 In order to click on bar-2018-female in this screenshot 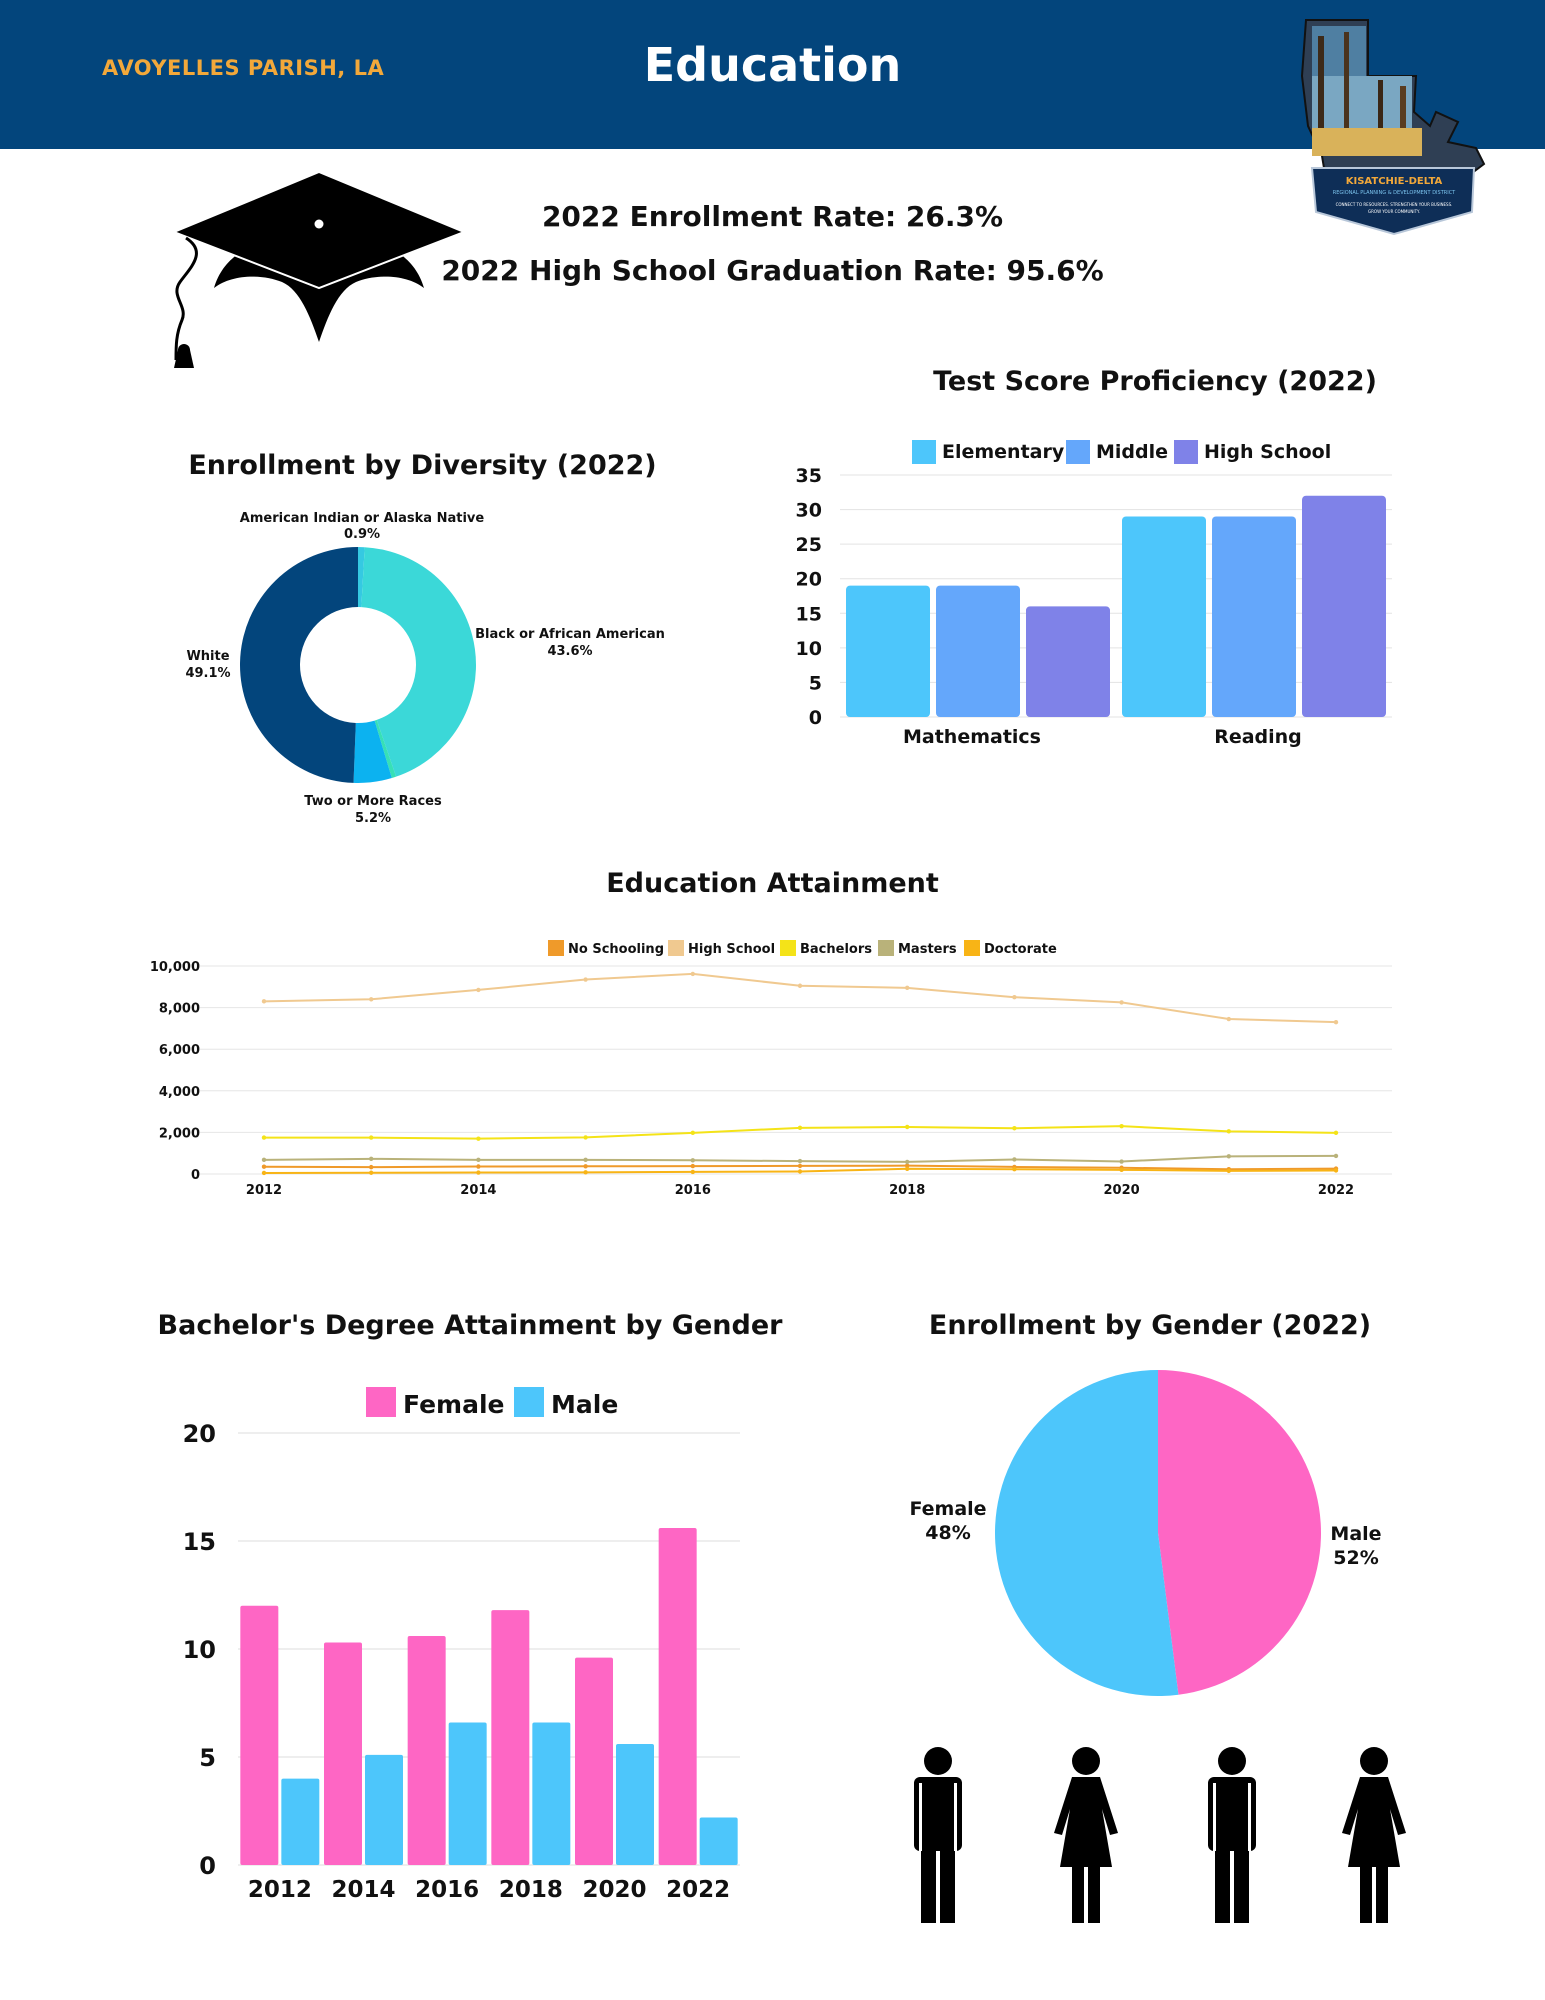, I will do `click(510, 1737)`.